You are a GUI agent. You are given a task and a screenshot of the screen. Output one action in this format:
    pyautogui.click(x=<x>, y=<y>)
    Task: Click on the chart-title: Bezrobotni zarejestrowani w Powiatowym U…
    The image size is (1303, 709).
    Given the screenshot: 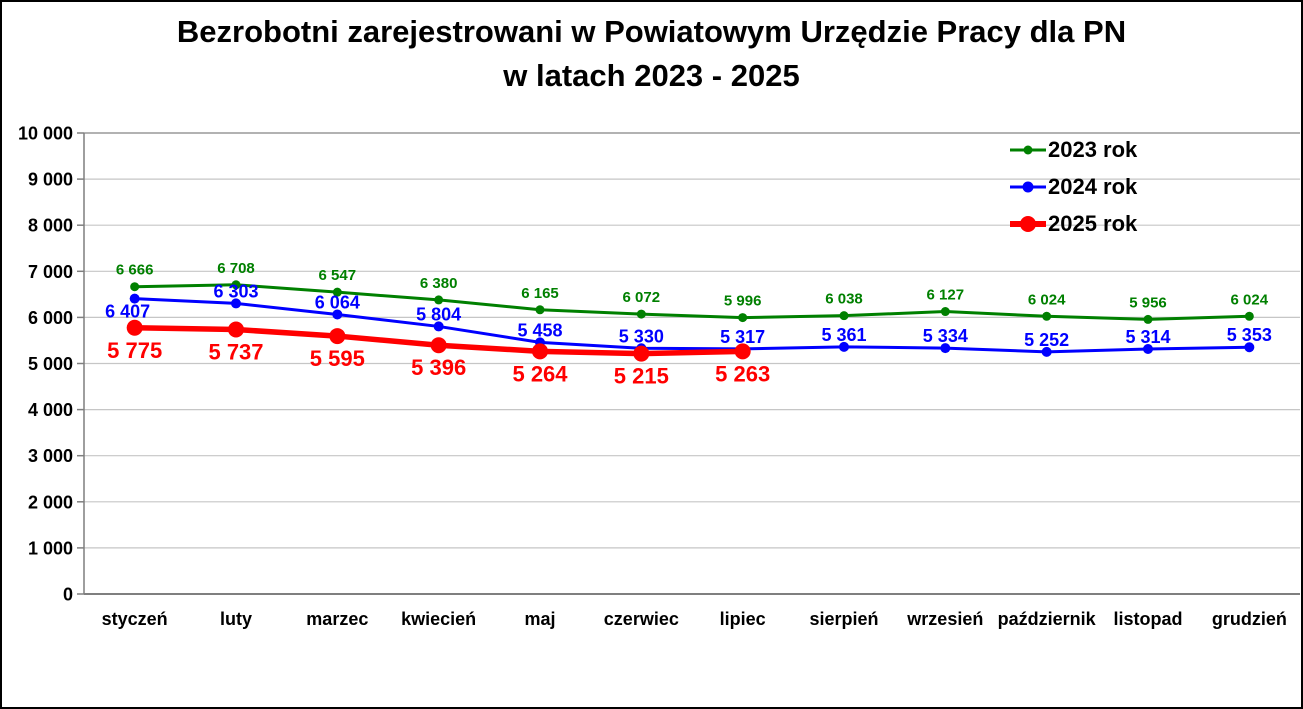 What is the action you would take?
    pyautogui.click(x=651, y=31)
    